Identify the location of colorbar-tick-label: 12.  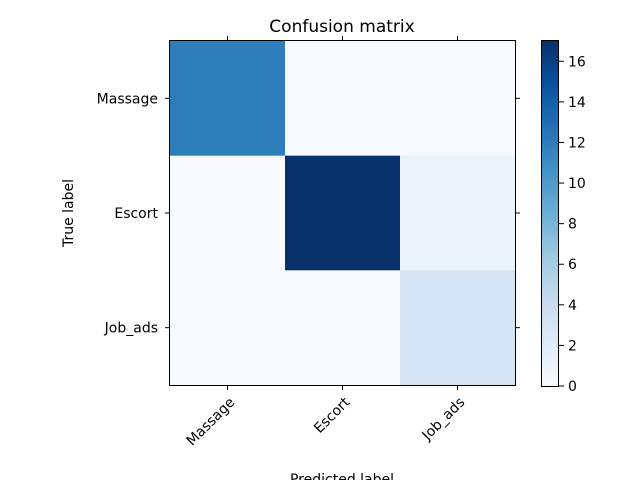
(577, 143).